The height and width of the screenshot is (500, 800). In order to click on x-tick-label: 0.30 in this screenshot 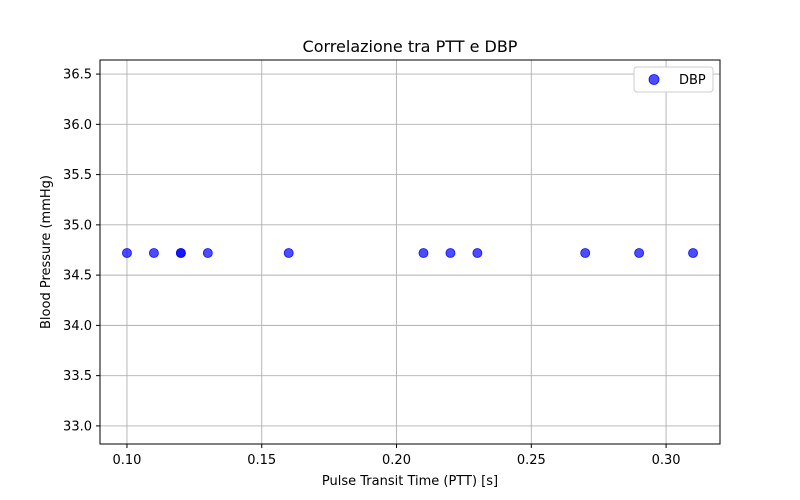, I will do `click(666, 460)`.